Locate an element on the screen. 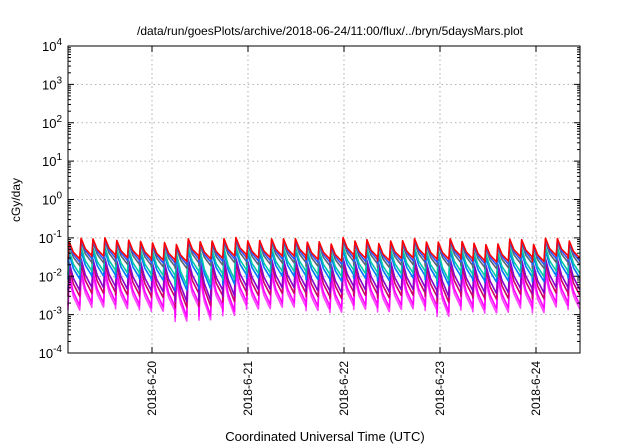 This screenshot has width=640, height=448. x-tick-label: 2018-6-20 is located at coordinates (152, 388).